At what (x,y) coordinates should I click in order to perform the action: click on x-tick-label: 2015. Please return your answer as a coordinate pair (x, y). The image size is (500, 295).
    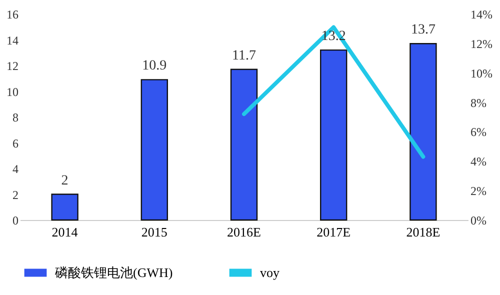
    Looking at the image, I should click on (154, 232).